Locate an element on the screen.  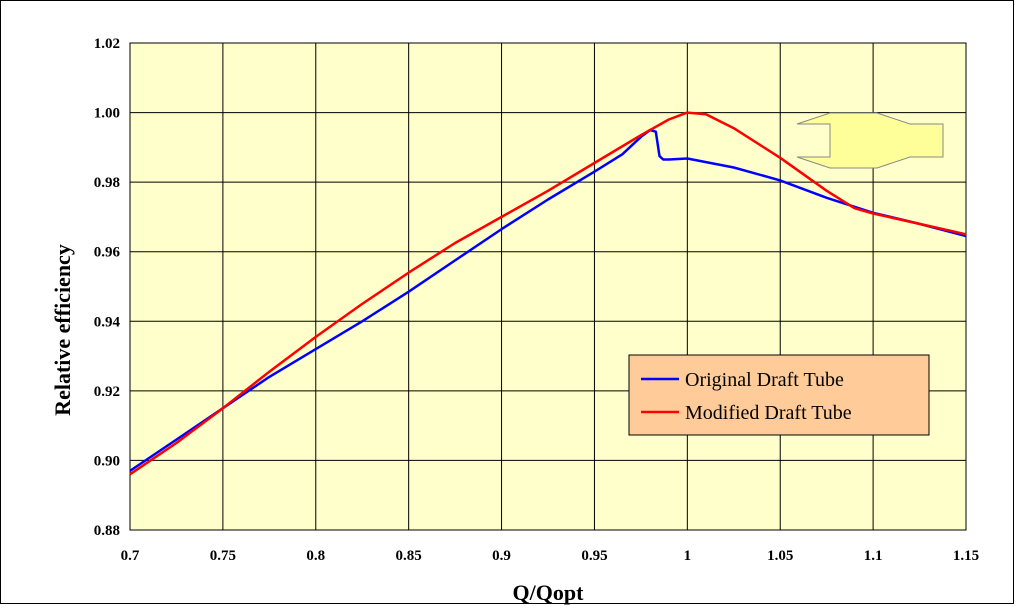
x-tick-label: 0.7 is located at coordinates (130, 556).